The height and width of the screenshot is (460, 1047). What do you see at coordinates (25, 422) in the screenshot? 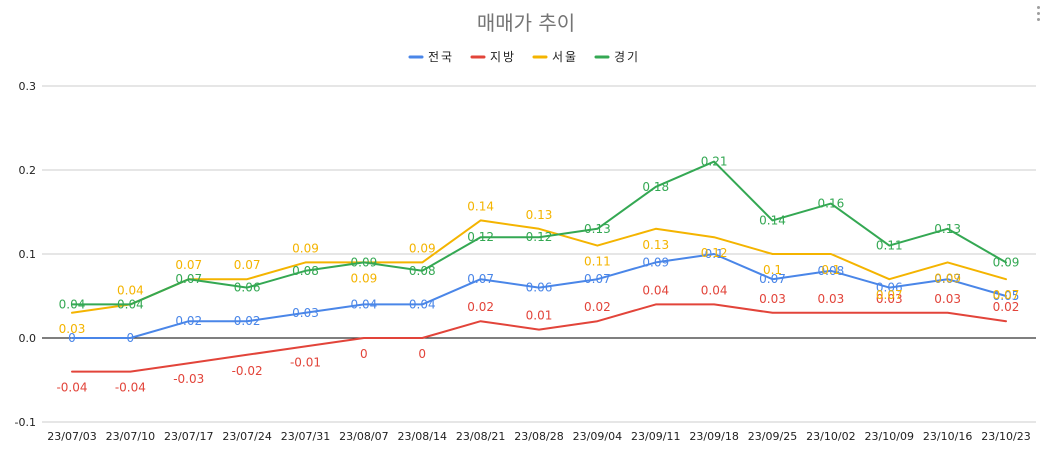
I see `y-tick-label: -0.1` at bounding box center [25, 422].